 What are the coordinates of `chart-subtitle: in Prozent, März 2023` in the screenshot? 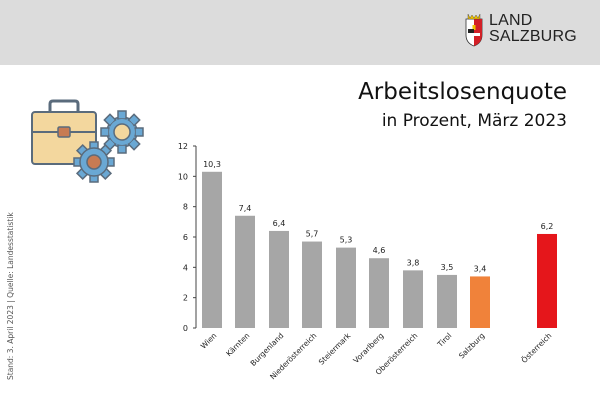 It's located at (474, 121).